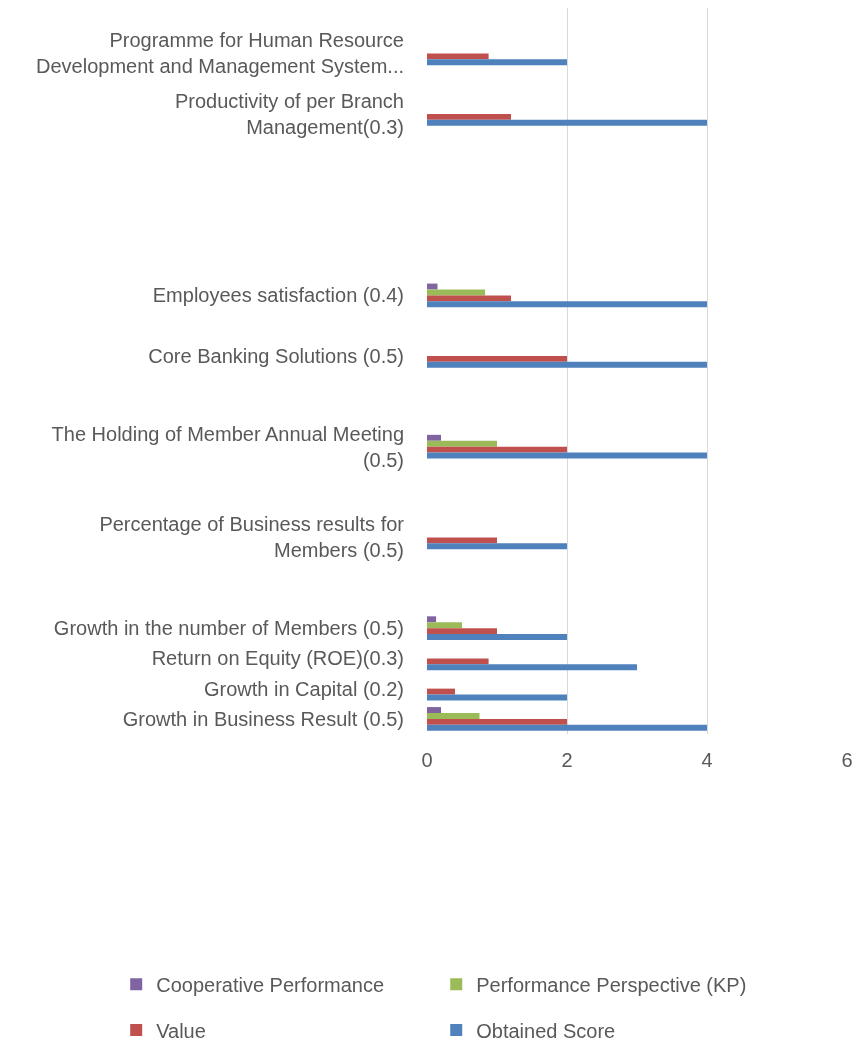  What do you see at coordinates (611, 985) in the screenshot?
I see `legend-label: Performance Perspective (KP)` at bounding box center [611, 985].